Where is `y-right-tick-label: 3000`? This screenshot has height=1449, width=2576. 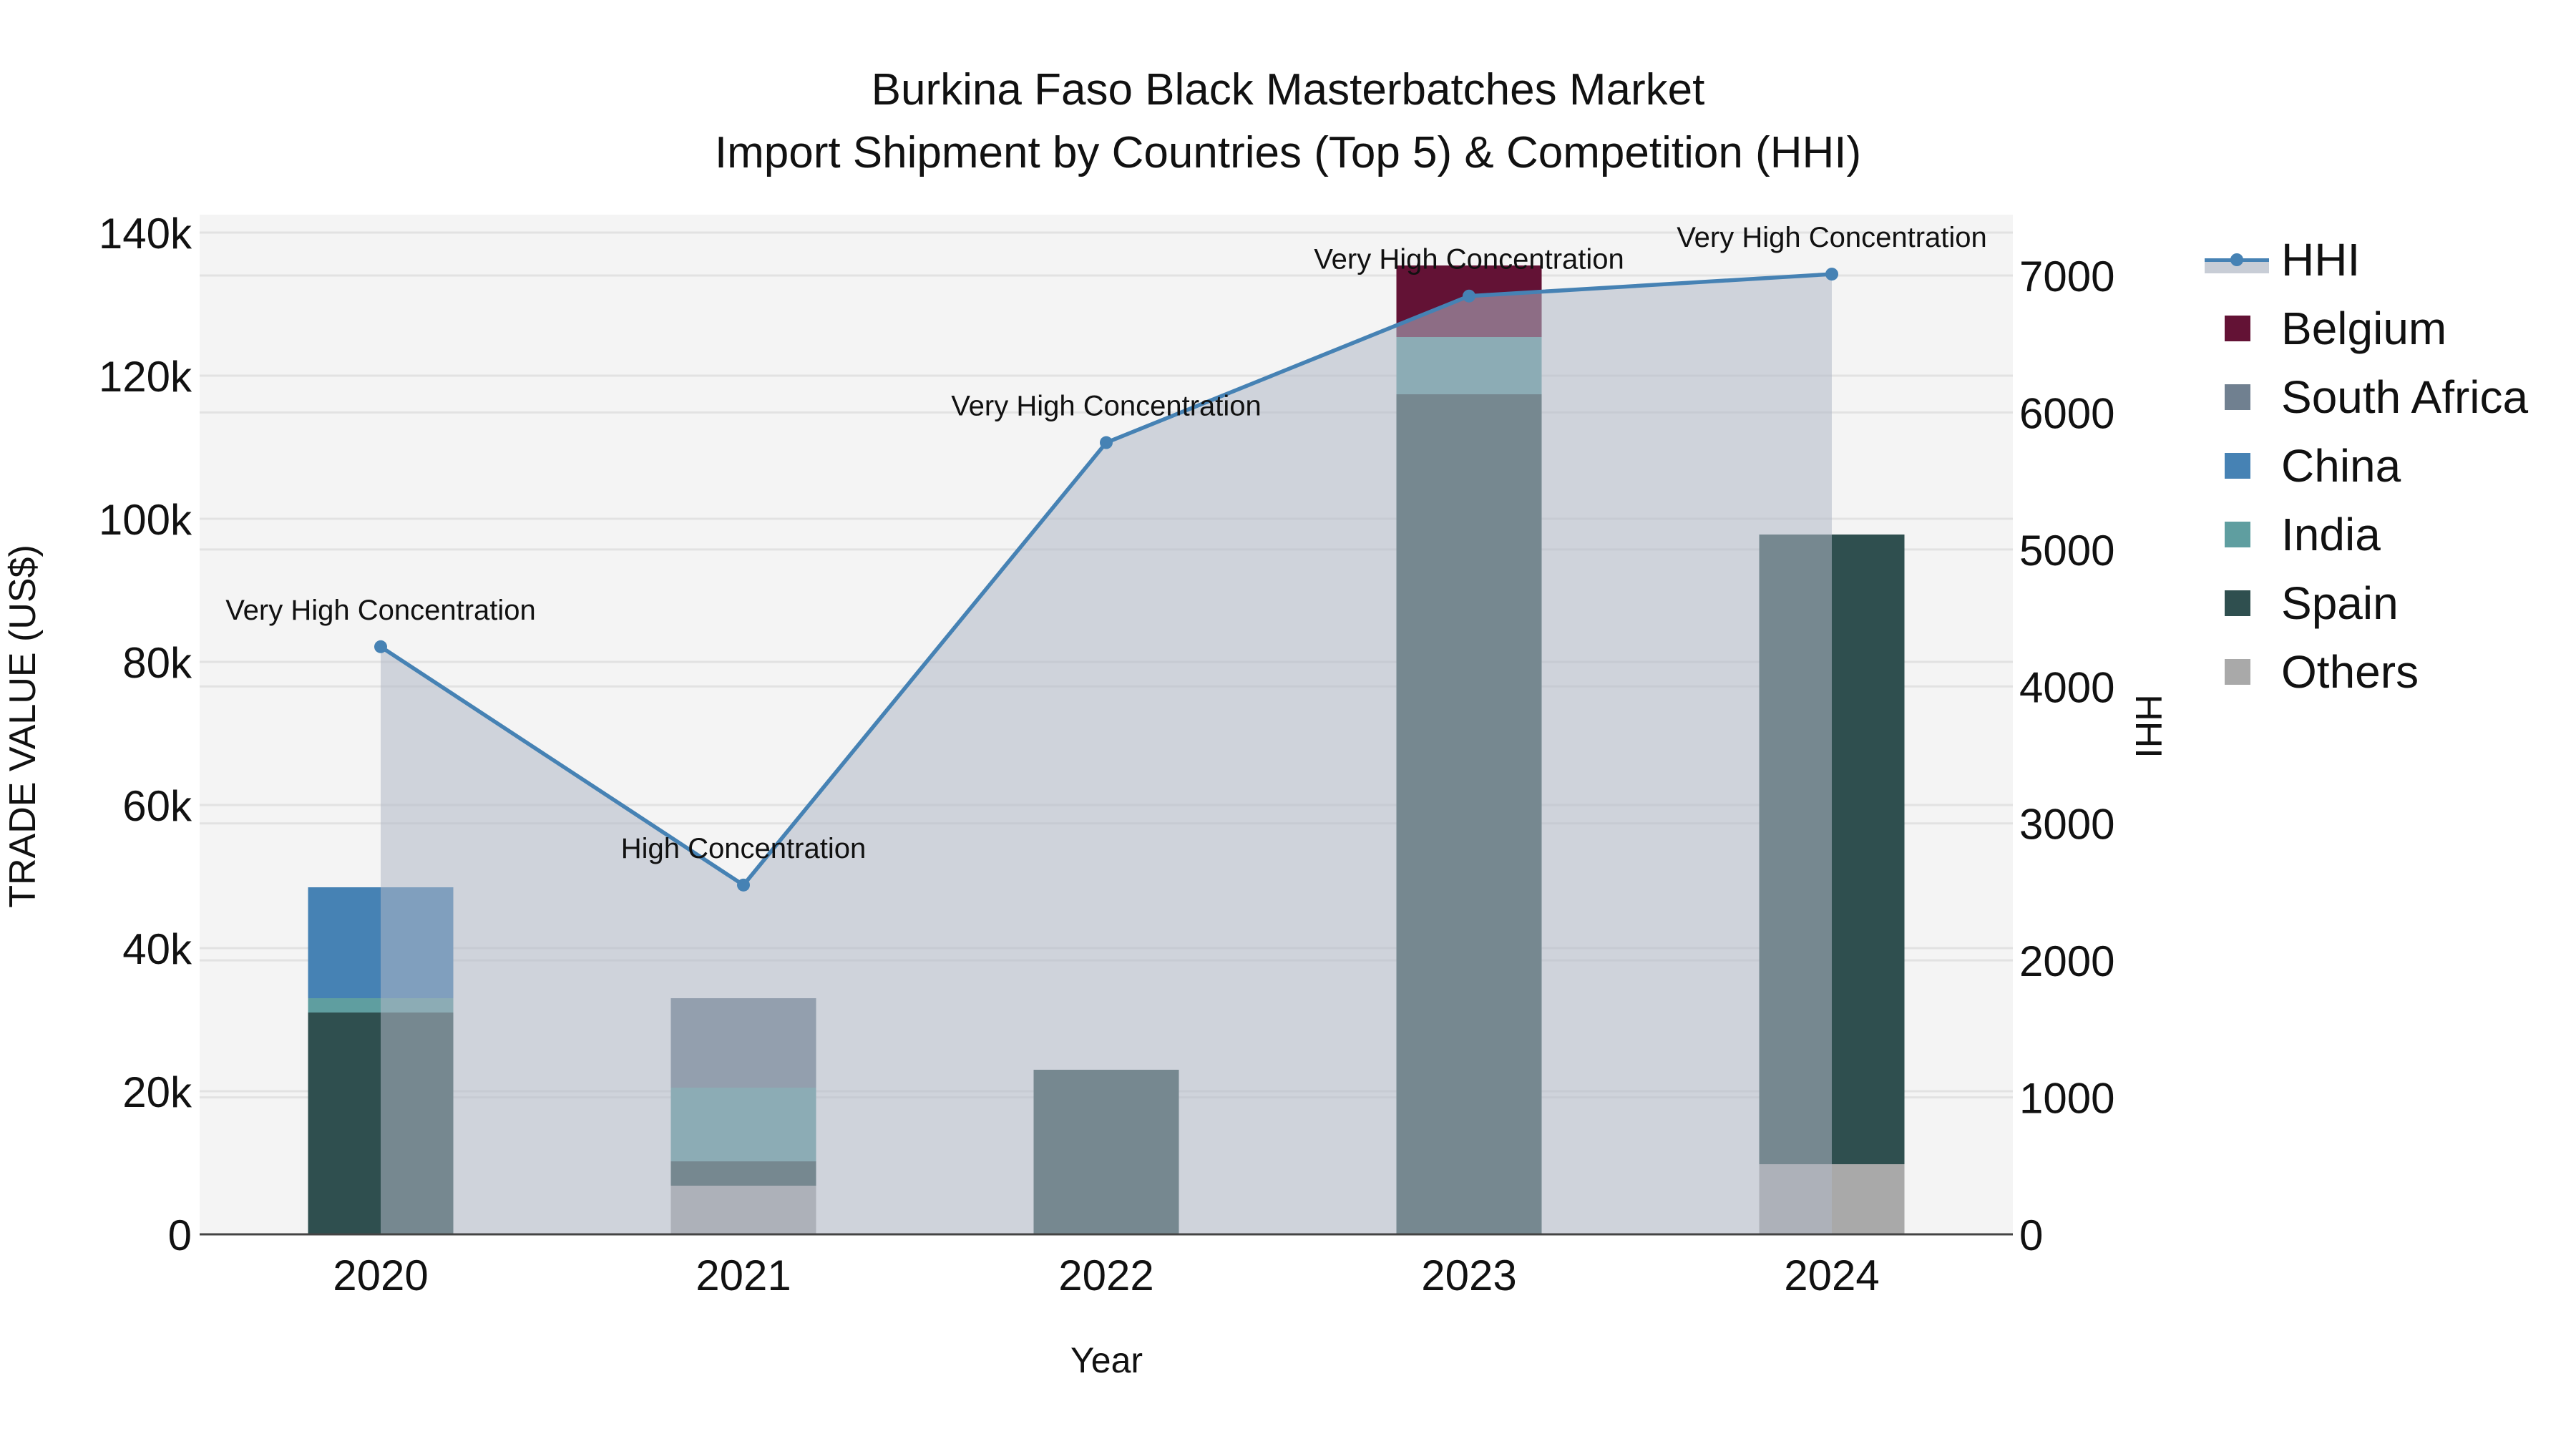 y-right-tick-label: 3000 is located at coordinates (2066, 825).